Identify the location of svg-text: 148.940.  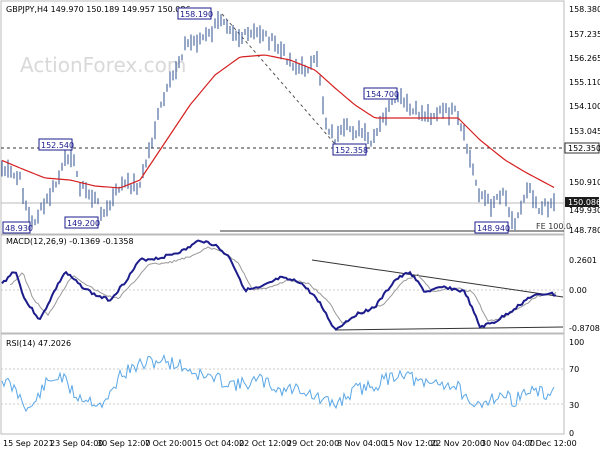
(493, 228).